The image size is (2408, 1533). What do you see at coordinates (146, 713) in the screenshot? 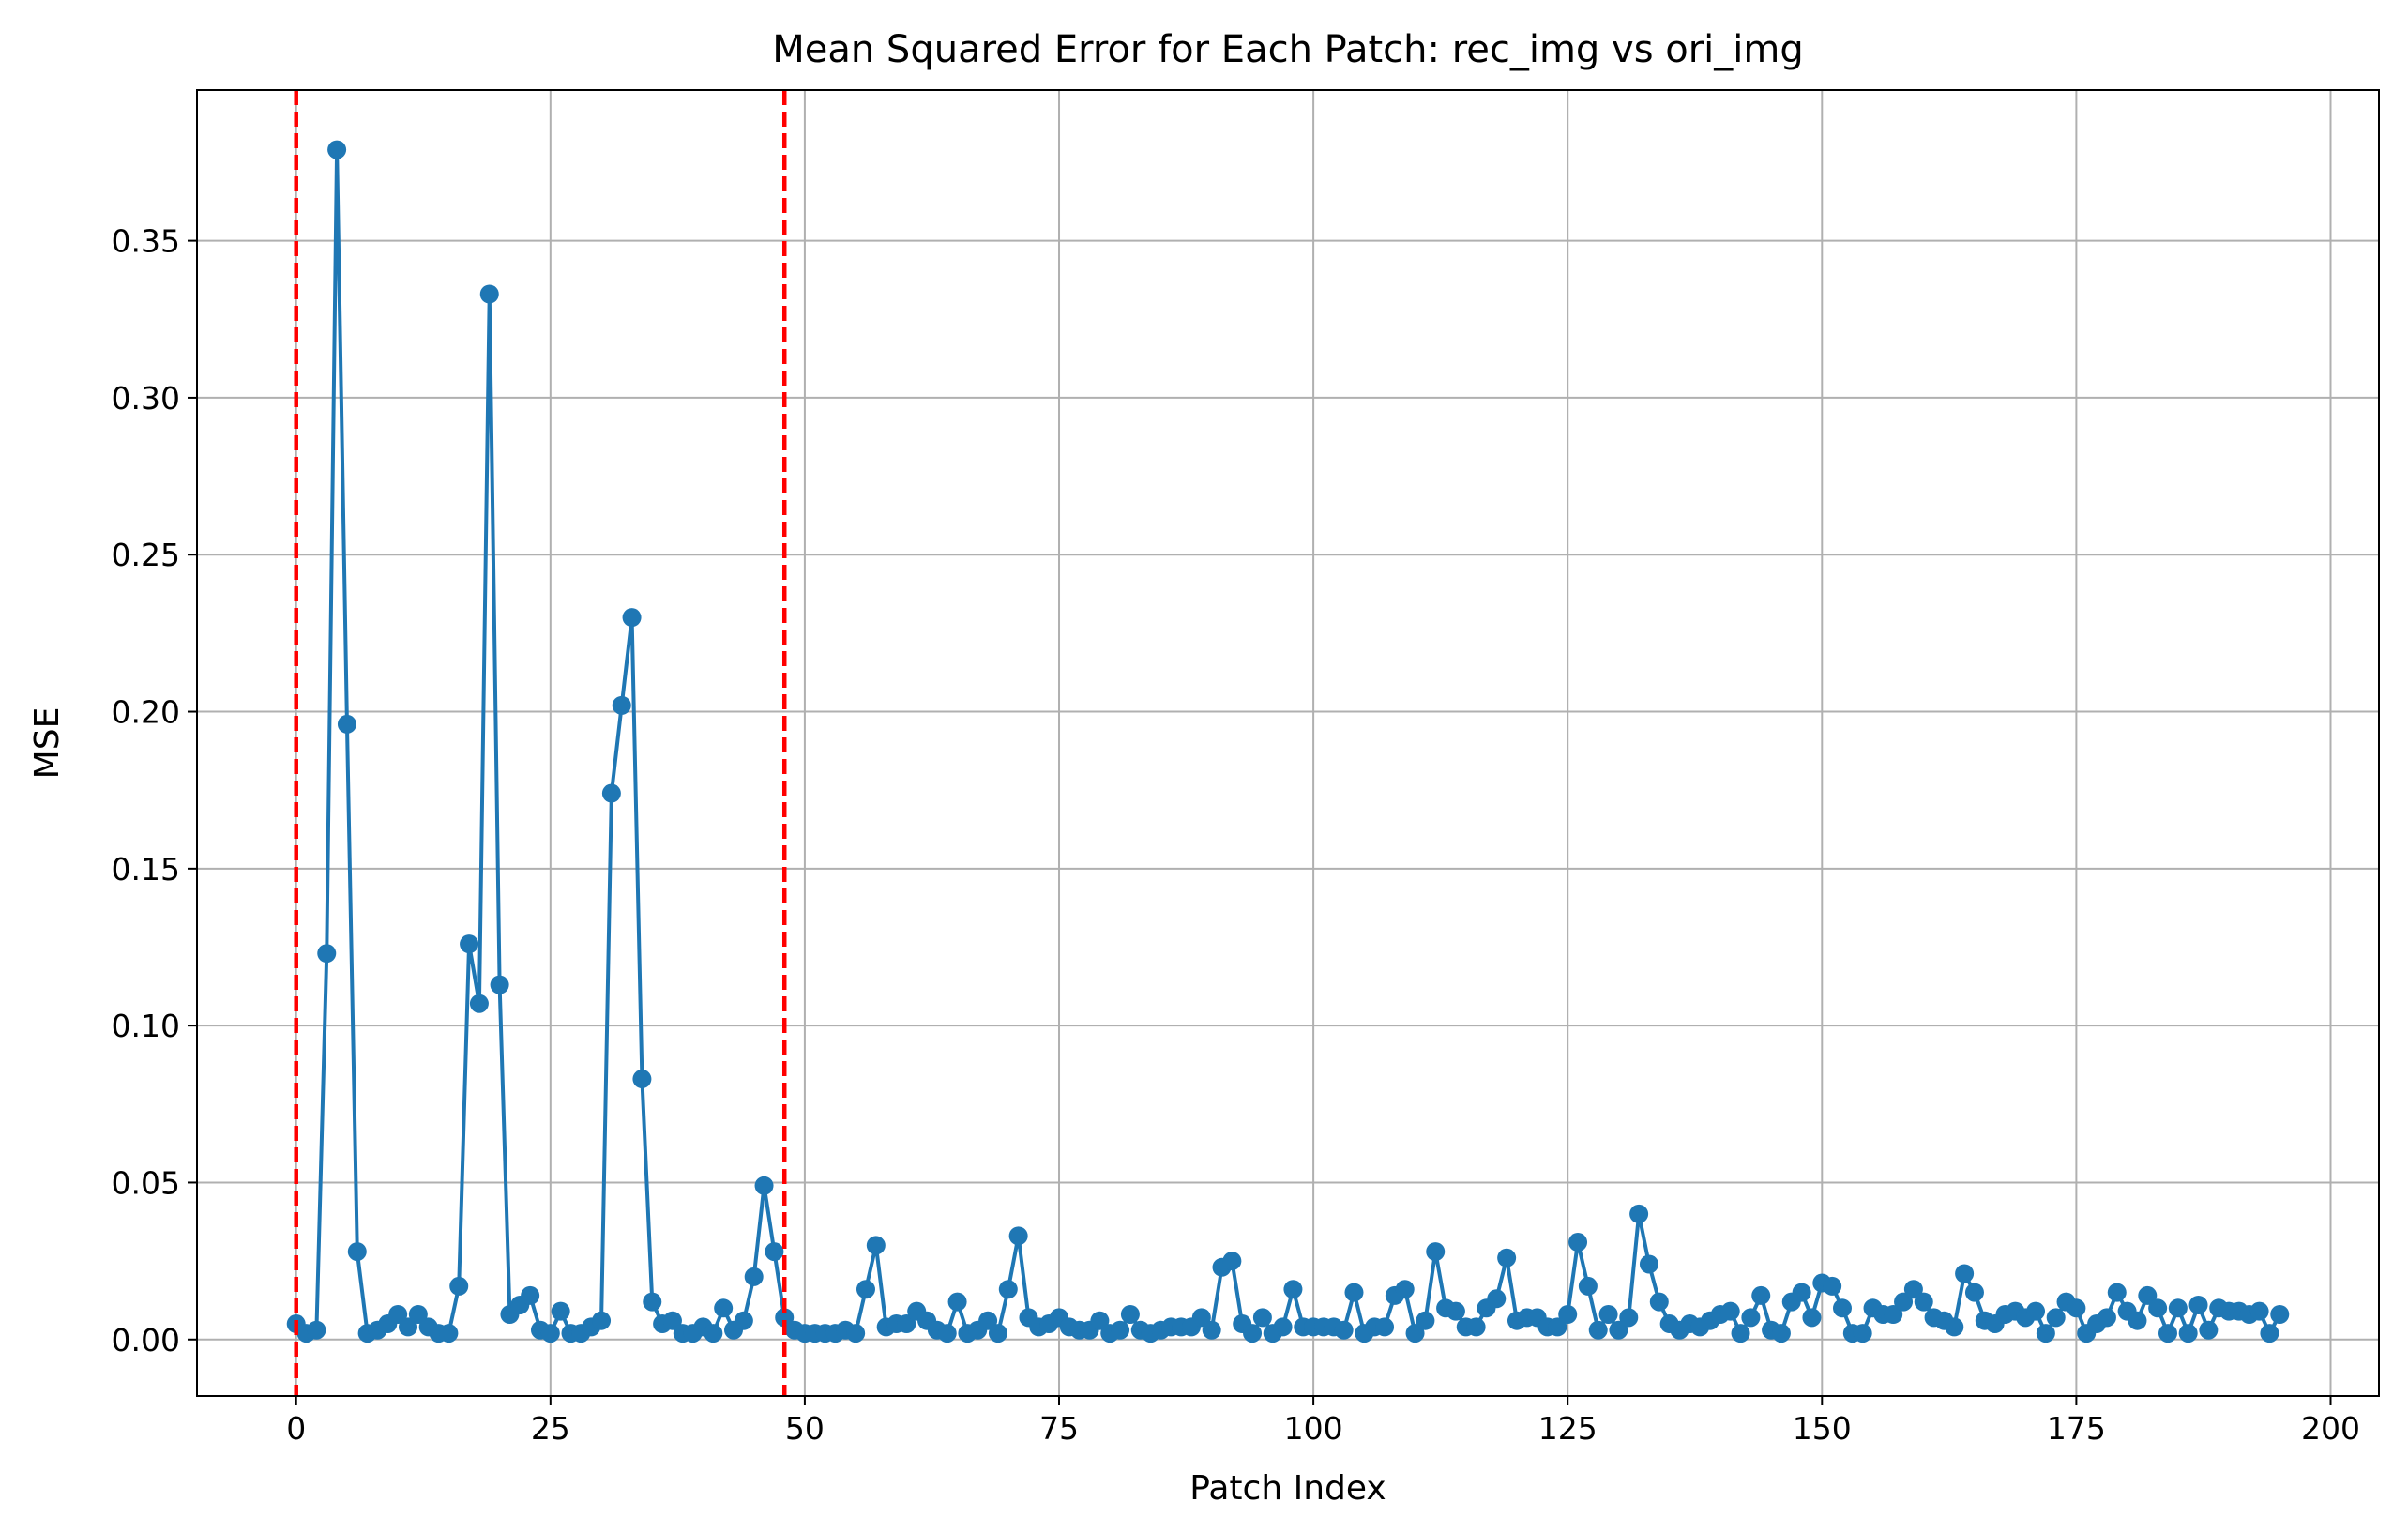
I see `y-tick-label: 0.20` at bounding box center [146, 713].